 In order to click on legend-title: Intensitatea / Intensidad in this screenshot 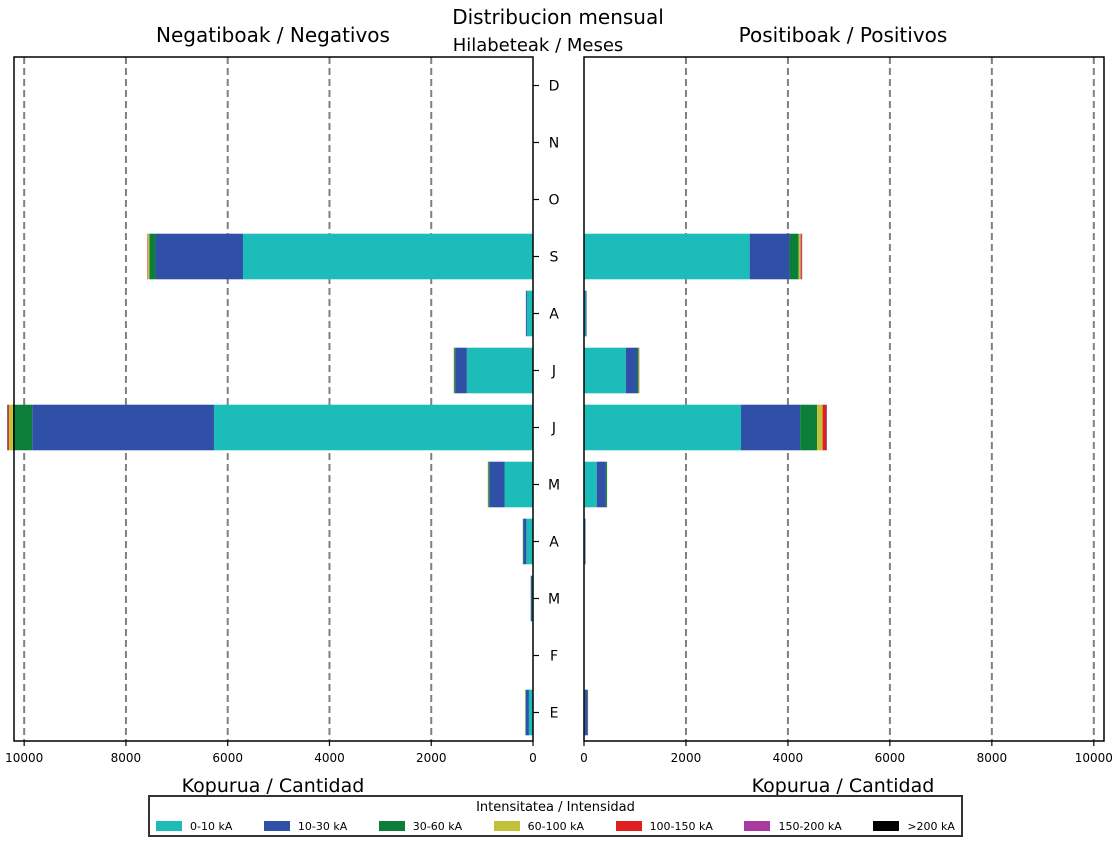, I will do `click(555, 807)`.